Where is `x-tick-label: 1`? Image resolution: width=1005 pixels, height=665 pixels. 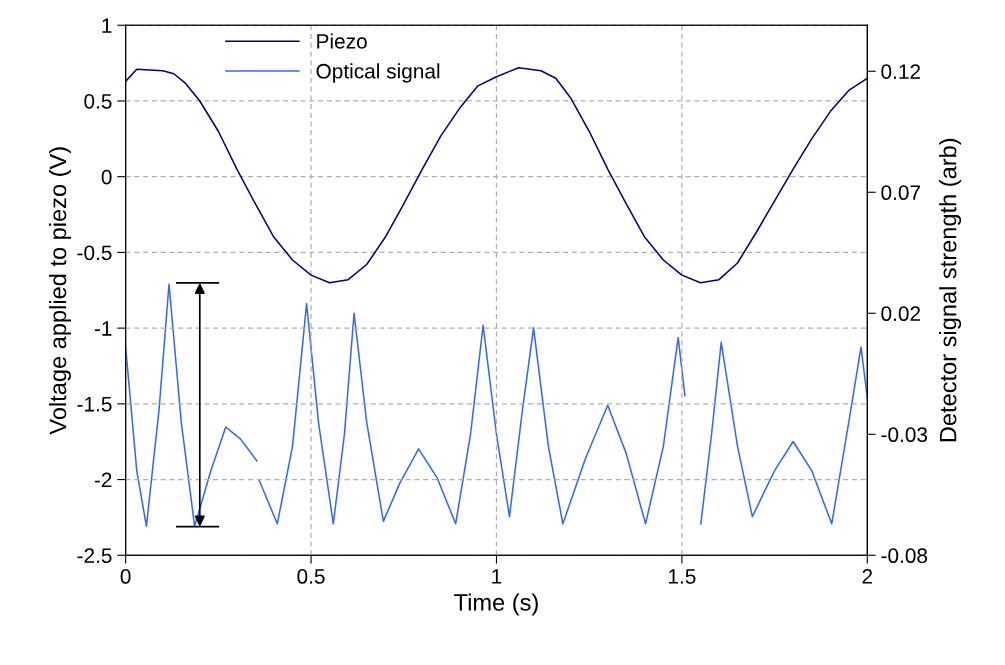 x-tick-label: 1 is located at coordinates (497, 576).